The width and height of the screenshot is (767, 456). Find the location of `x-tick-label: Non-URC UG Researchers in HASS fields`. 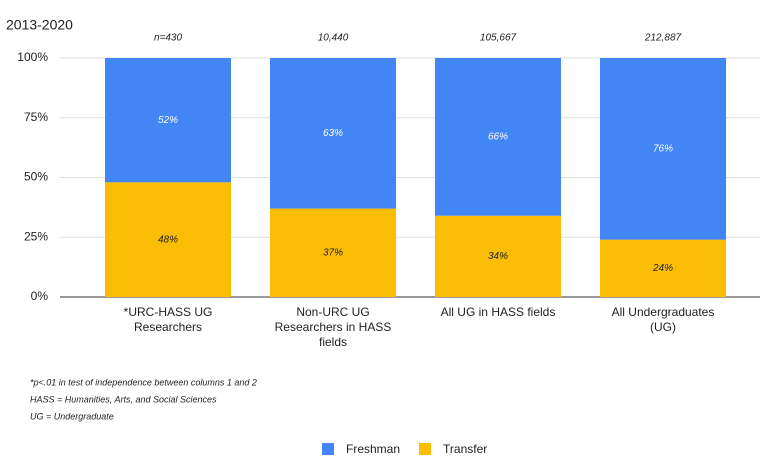

x-tick-label: Non-URC UG Researchers in HASS fields is located at coordinates (333, 327).